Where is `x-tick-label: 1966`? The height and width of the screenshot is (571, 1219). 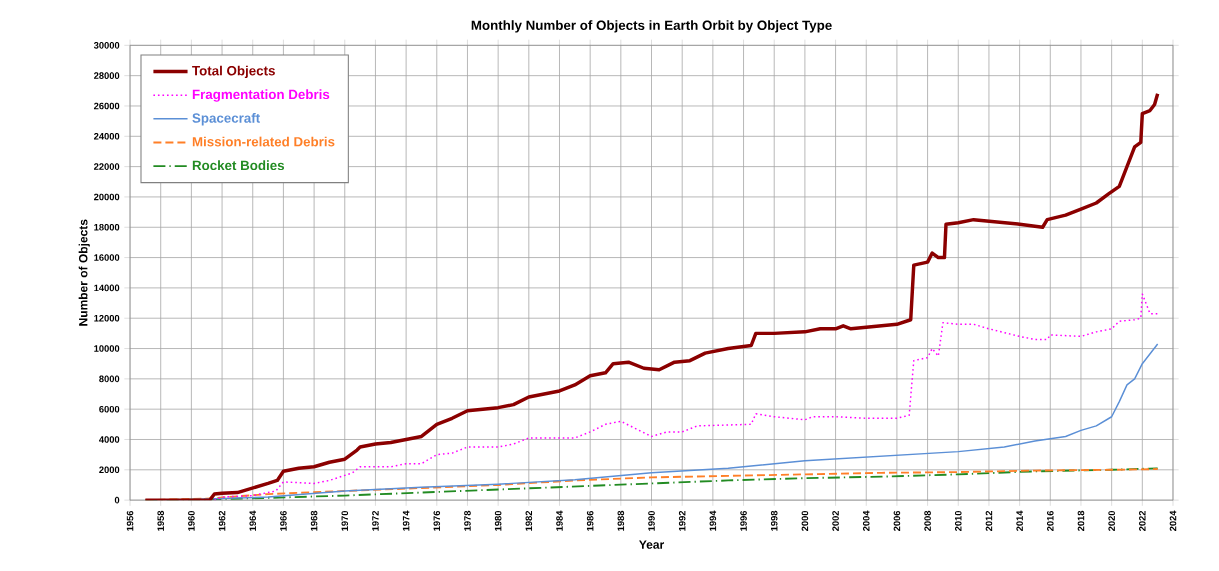
x-tick-label: 1966 is located at coordinates (283, 520).